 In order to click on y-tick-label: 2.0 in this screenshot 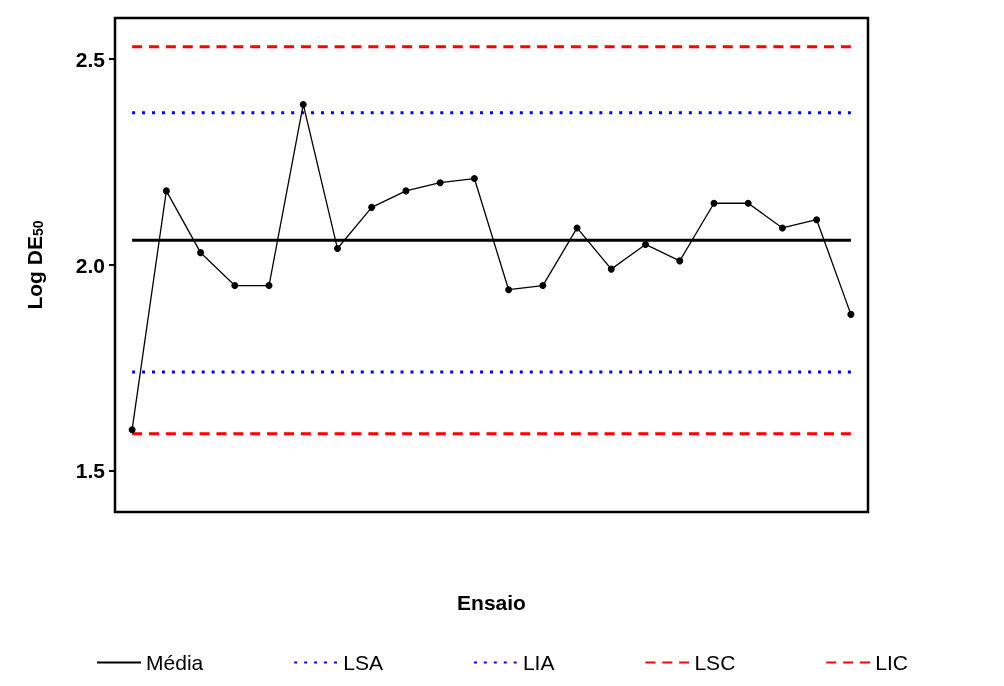, I will do `click(90, 265)`.